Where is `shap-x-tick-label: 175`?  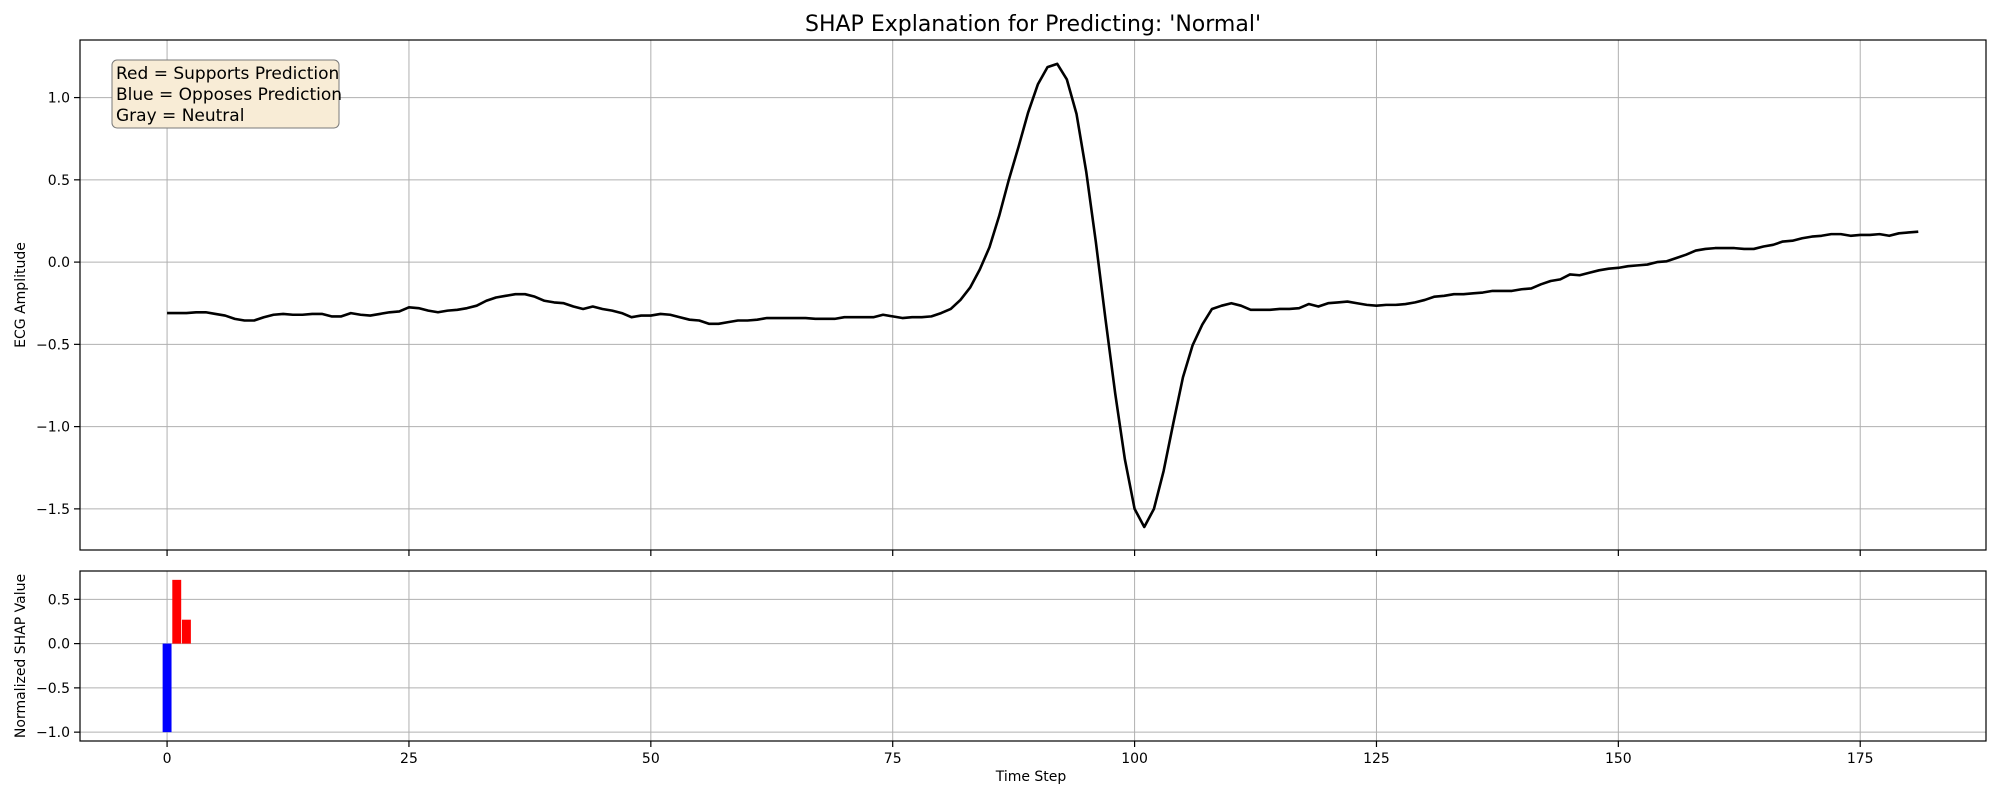
shap-x-tick-label: 175 is located at coordinates (1860, 759).